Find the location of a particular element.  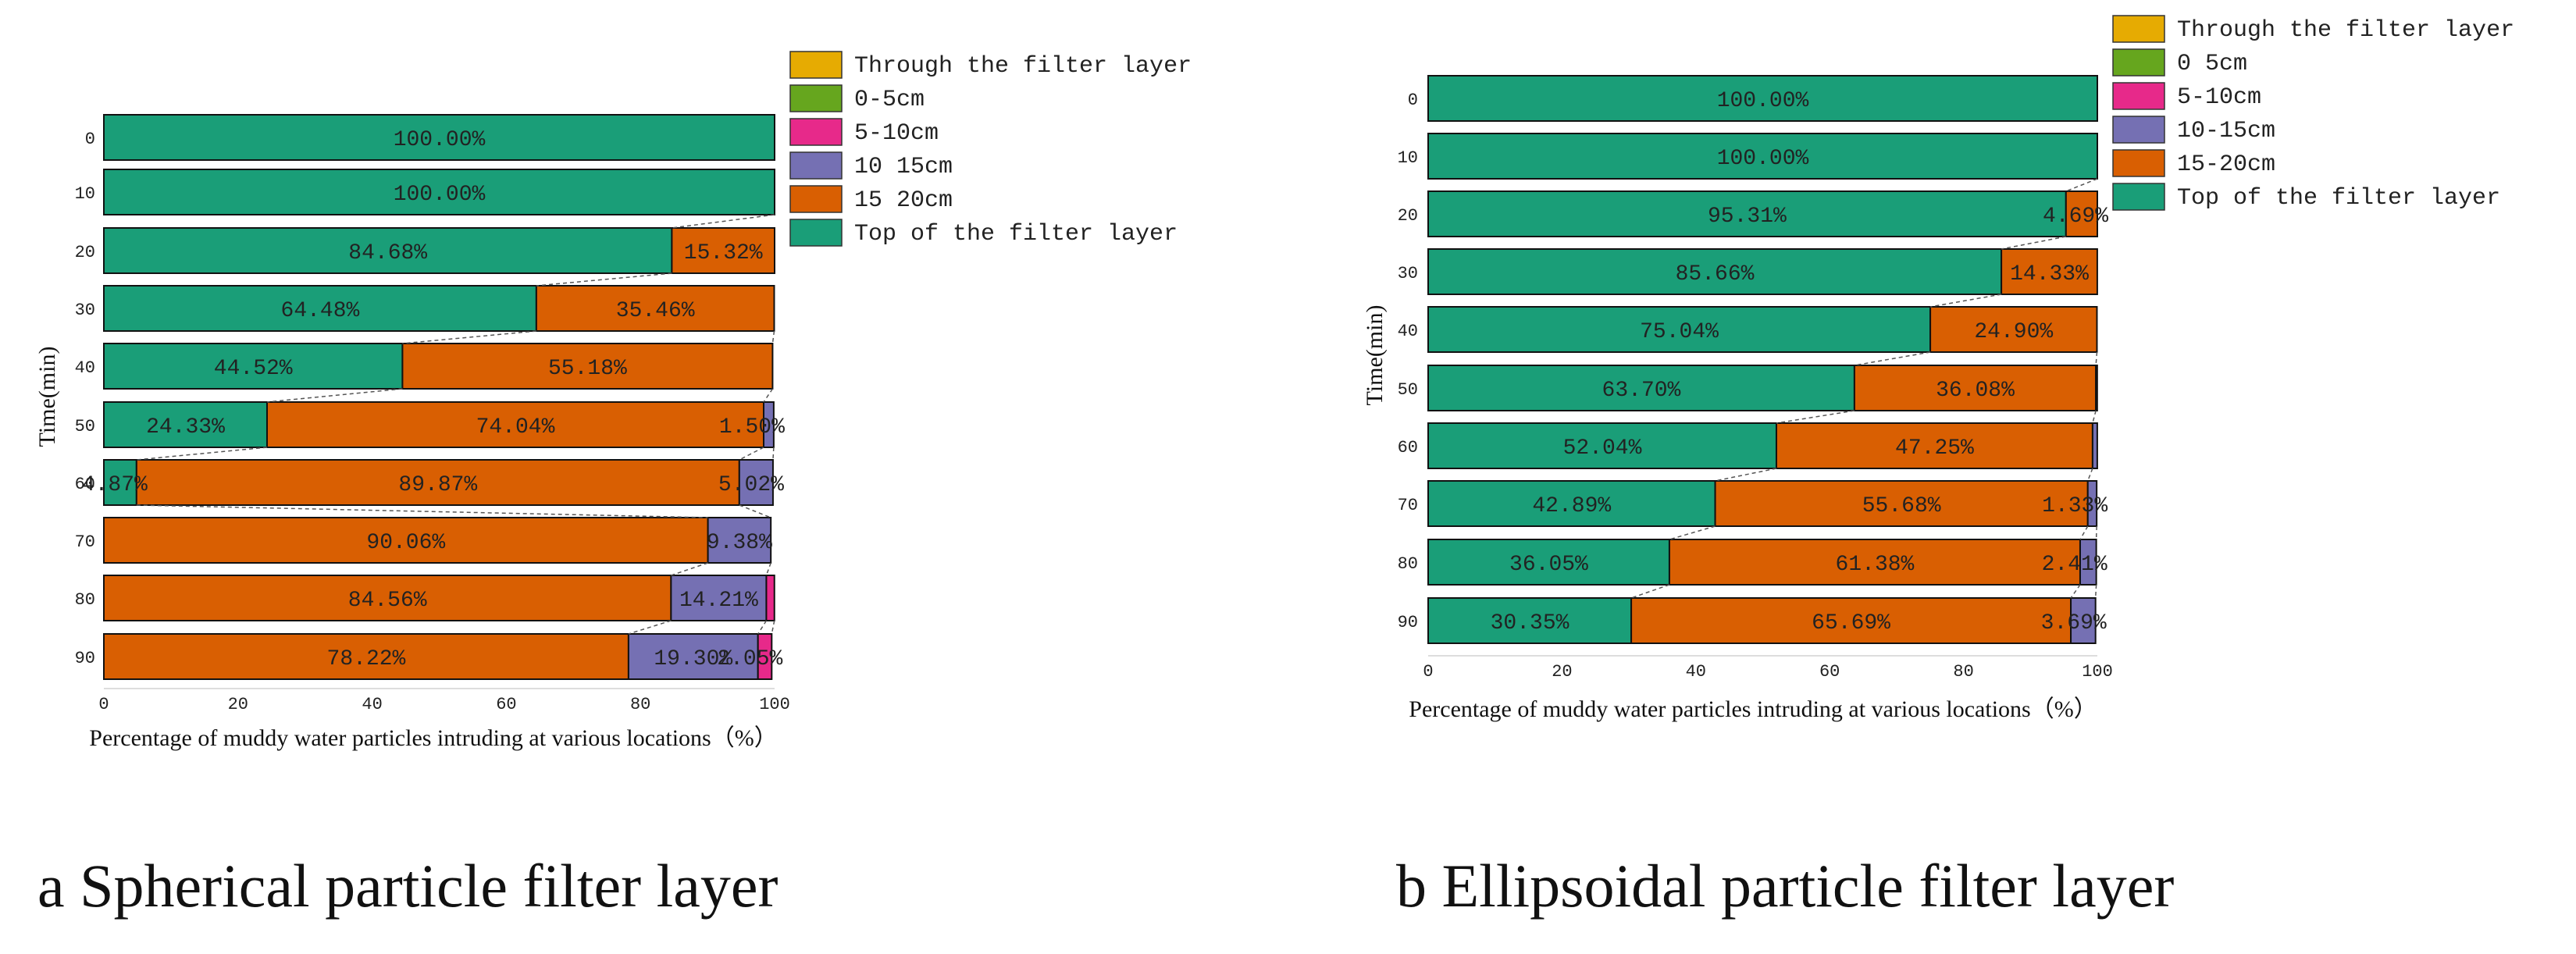

legend-label: 10-15cm is located at coordinates (2226, 131).